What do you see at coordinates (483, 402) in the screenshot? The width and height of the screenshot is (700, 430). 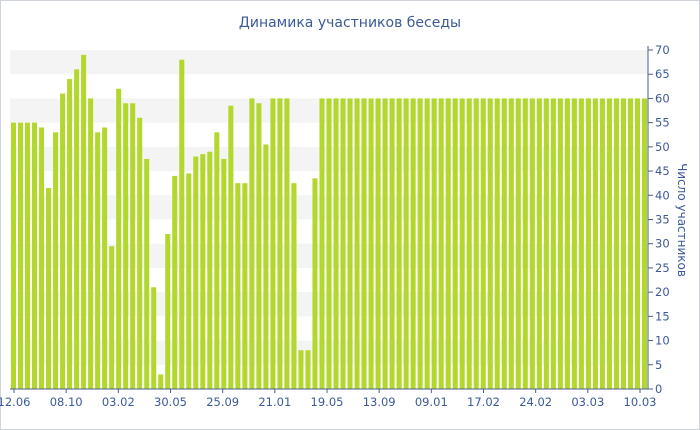 I see `x-tick-label: 17.02` at bounding box center [483, 402].